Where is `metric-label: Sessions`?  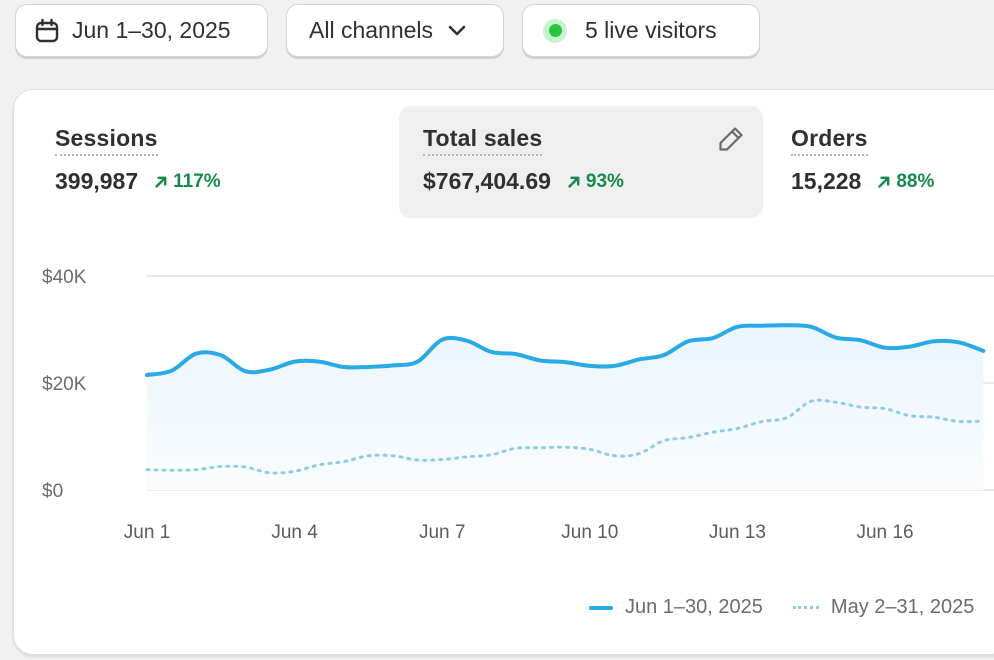 metric-label: Sessions is located at coordinates (106, 140).